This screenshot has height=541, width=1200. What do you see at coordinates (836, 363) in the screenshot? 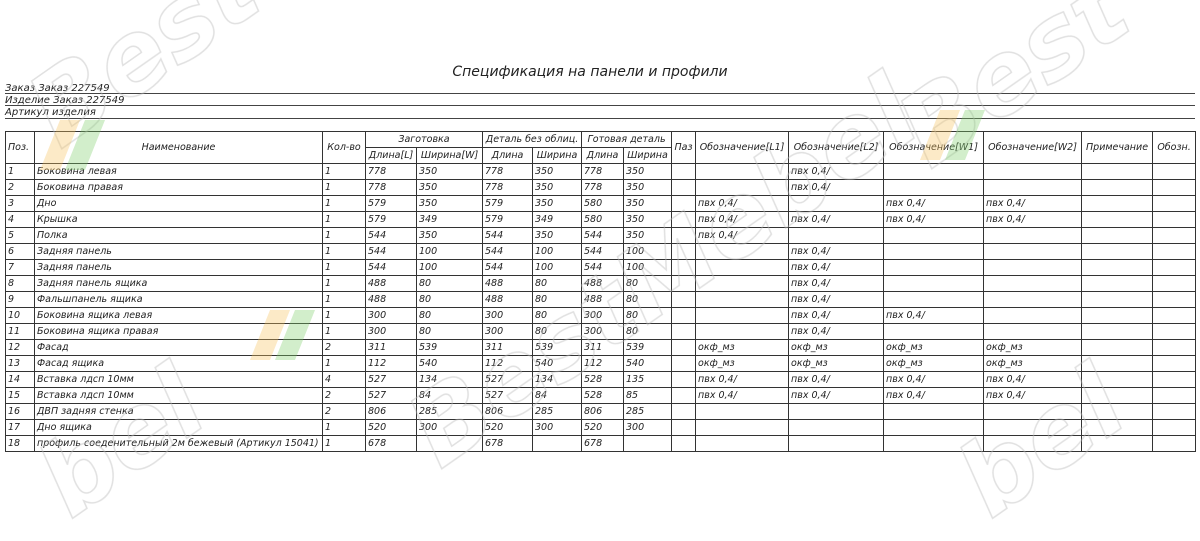
I see `cell-l2: окф_мз` at bounding box center [836, 363].